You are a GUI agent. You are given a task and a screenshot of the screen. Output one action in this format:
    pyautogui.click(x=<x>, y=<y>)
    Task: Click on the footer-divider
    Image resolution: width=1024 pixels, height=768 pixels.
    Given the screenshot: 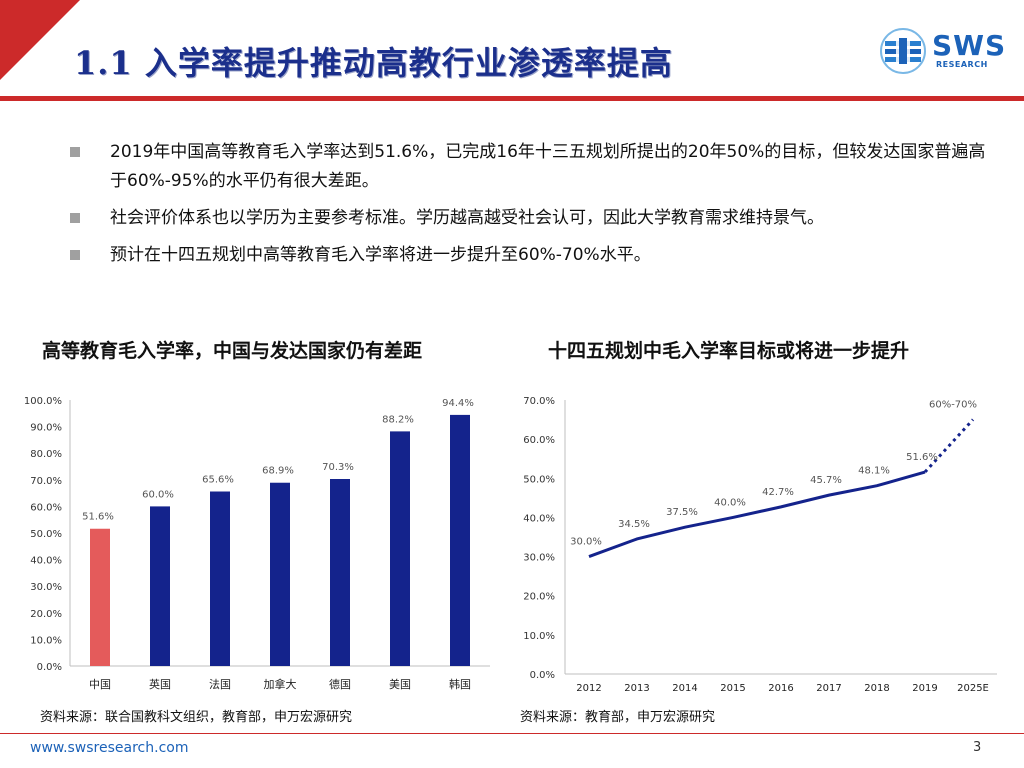 What is the action you would take?
    pyautogui.click(x=512, y=733)
    